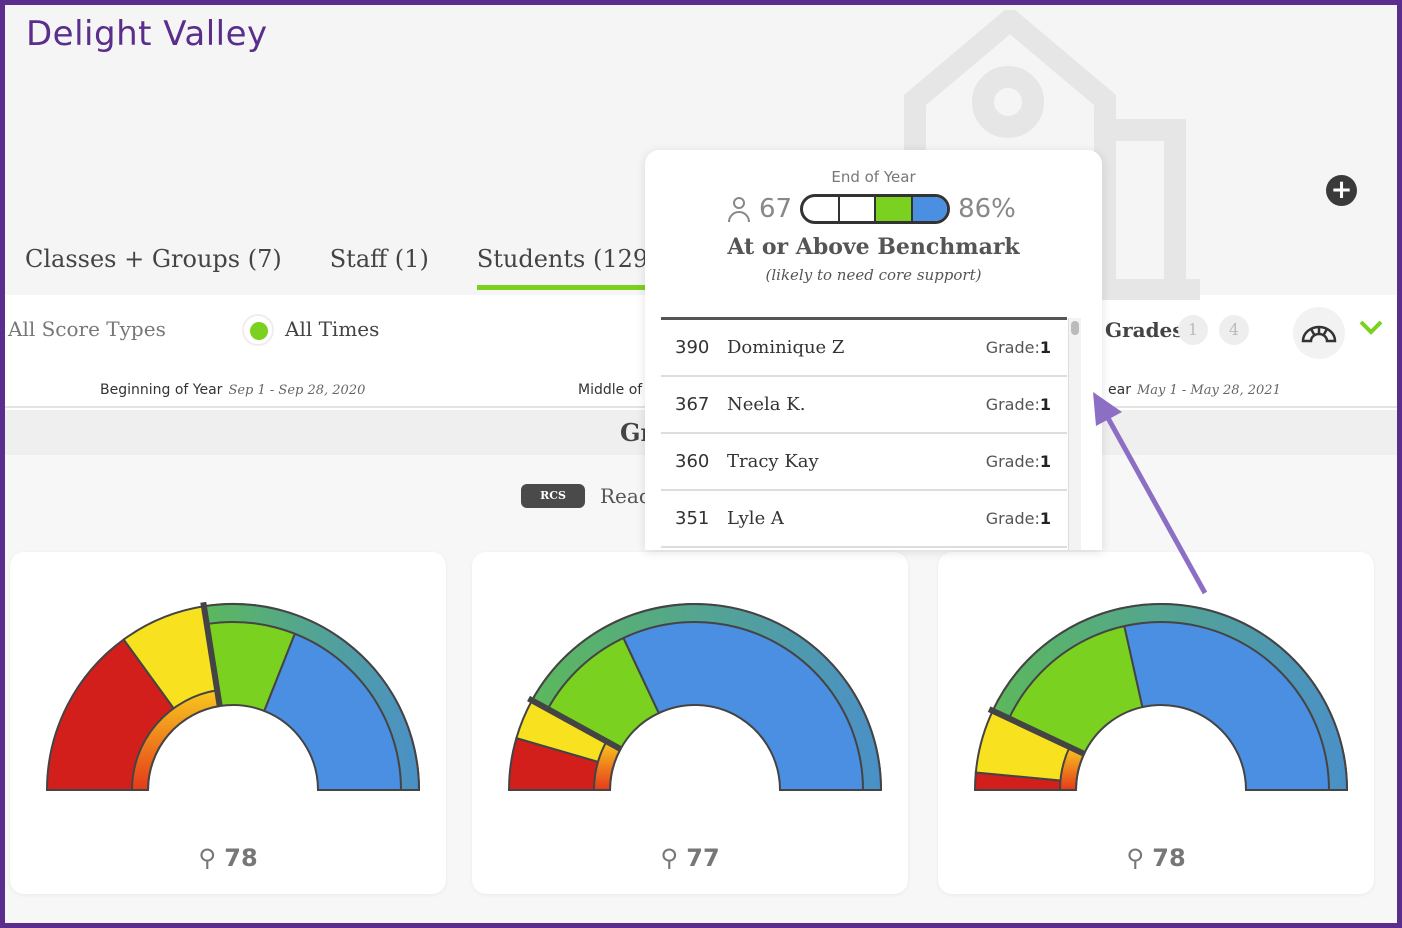 The width and height of the screenshot is (1402, 928). I want to click on student-row: 351 Lyle A Grade:1, so click(864, 519).